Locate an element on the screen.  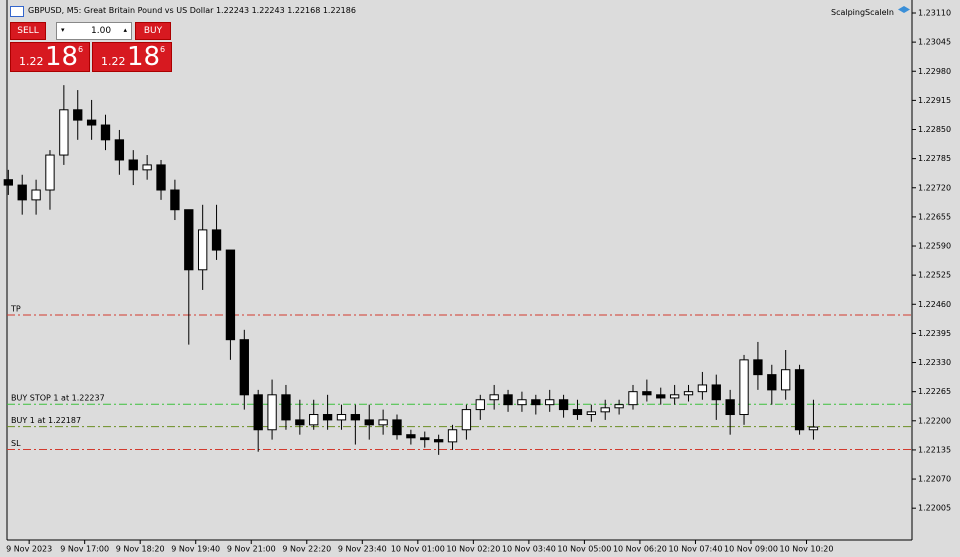
x-tick-label: 10 Nov 01:00 is located at coordinates (418, 549).